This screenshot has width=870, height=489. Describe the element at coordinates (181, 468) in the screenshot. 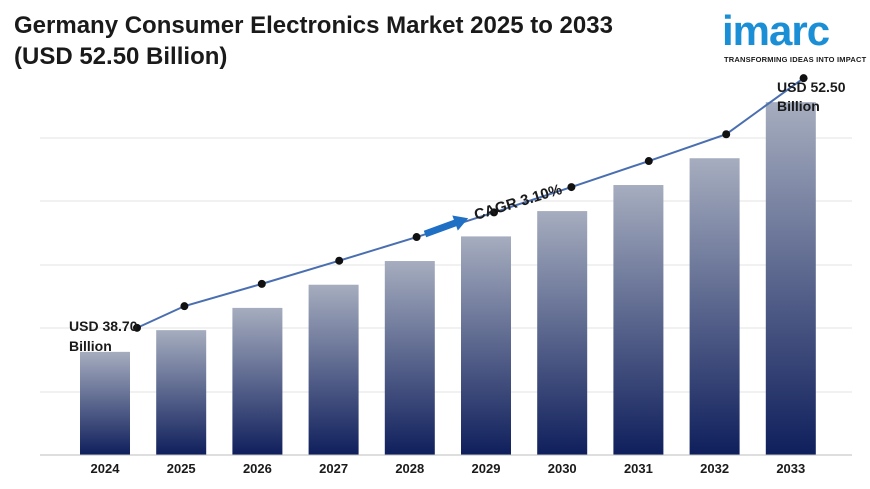

I see `x-tick-2025: 2025` at that location.